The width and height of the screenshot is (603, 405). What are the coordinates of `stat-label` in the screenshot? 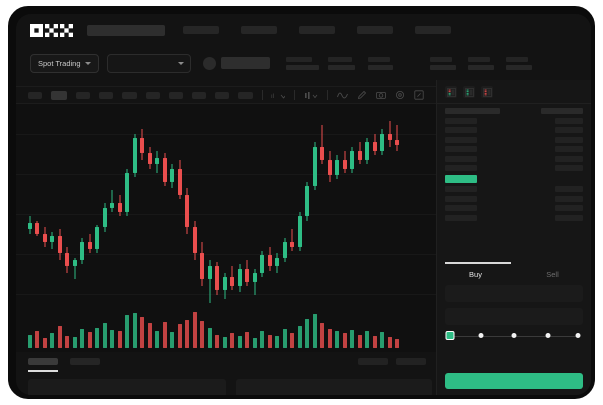 It's located at (478, 59).